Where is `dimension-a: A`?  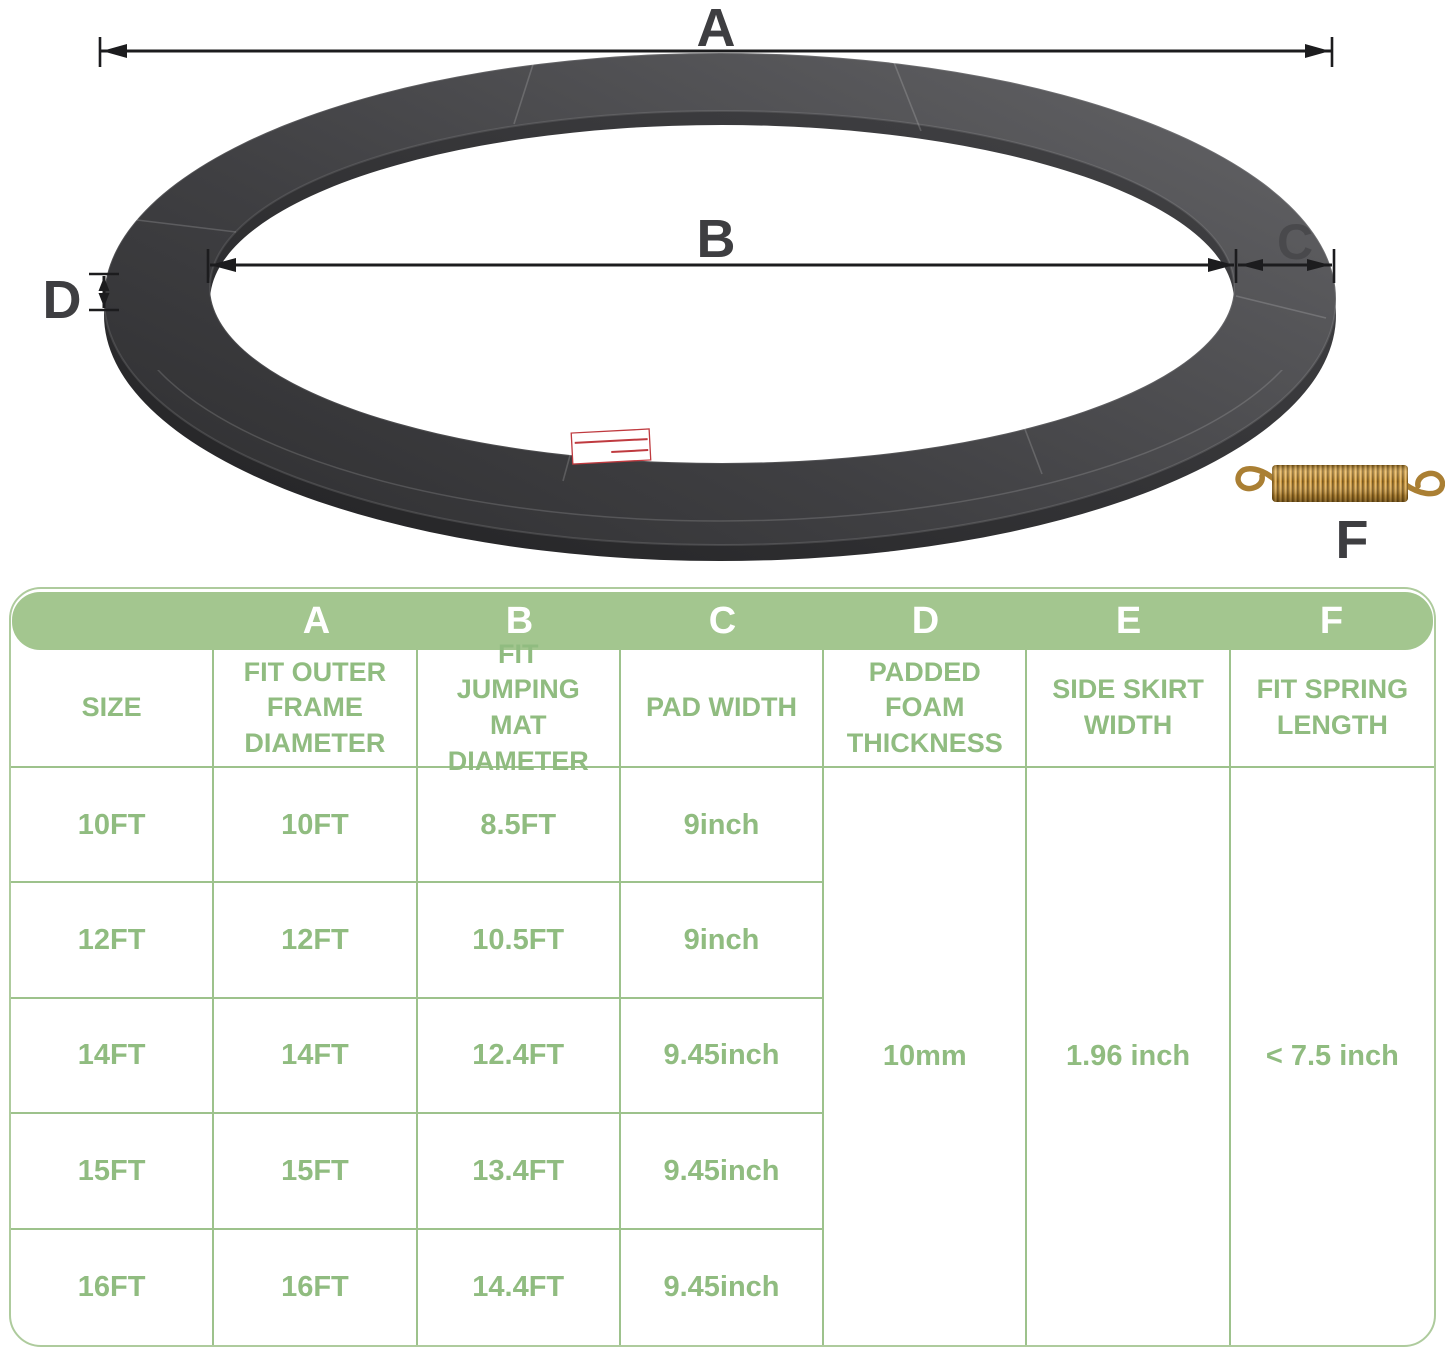 dimension-a: A is located at coordinates (716, 33).